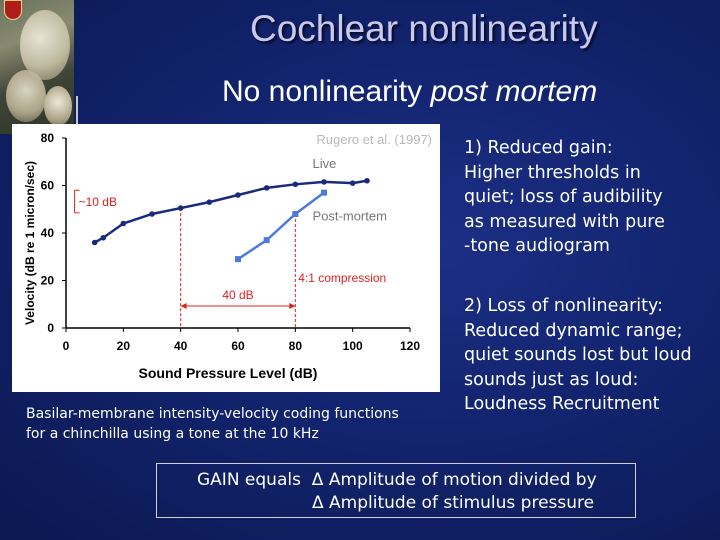 This screenshot has height=540, width=720. Describe the element at coordinates (514, 91) in the screenshot. I see `subtitle-italic: post mortem` at that location.